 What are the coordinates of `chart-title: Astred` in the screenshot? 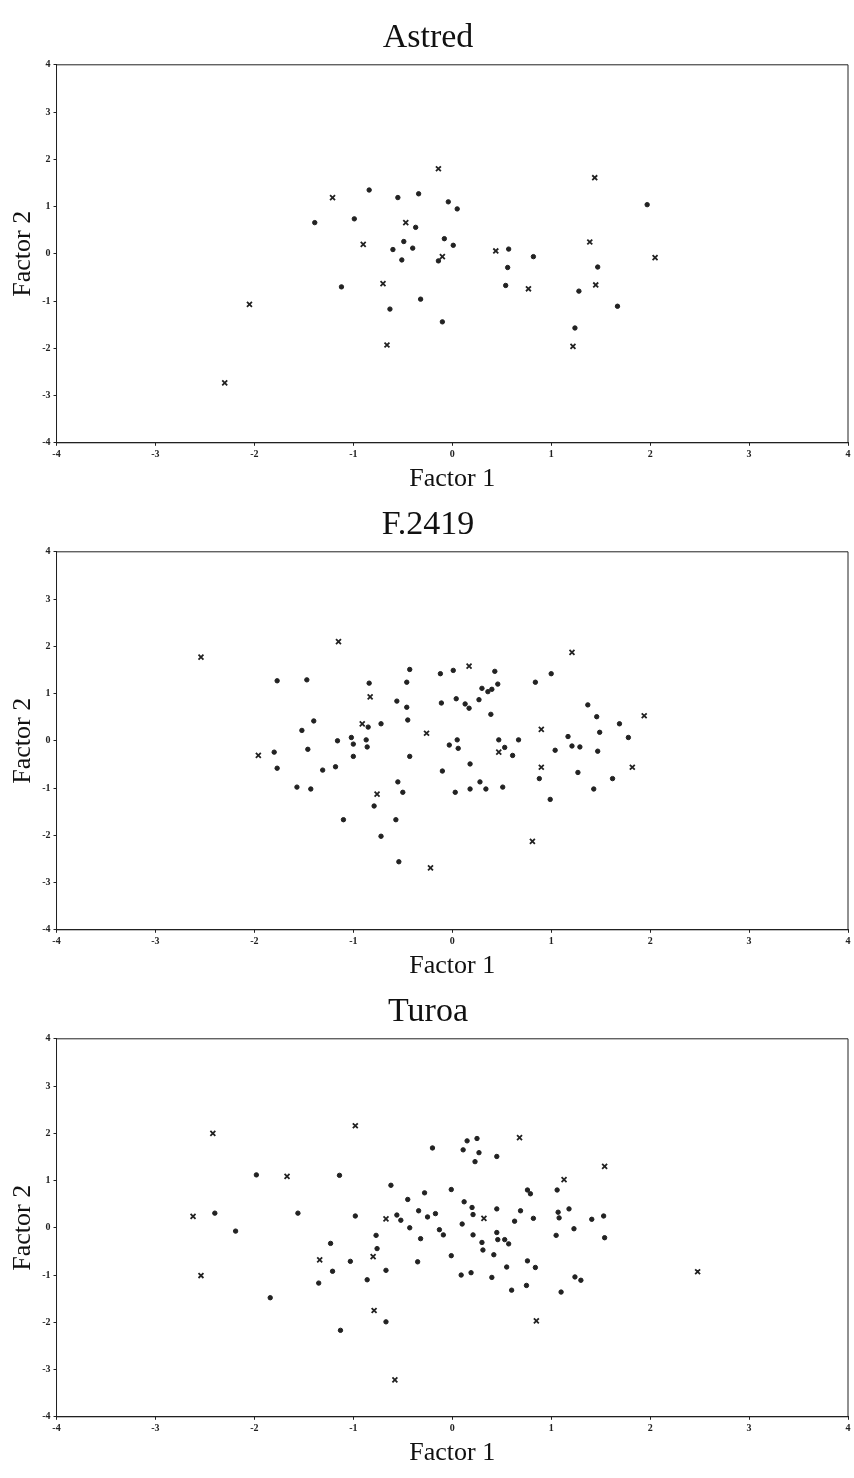 It's located at (428, 36).